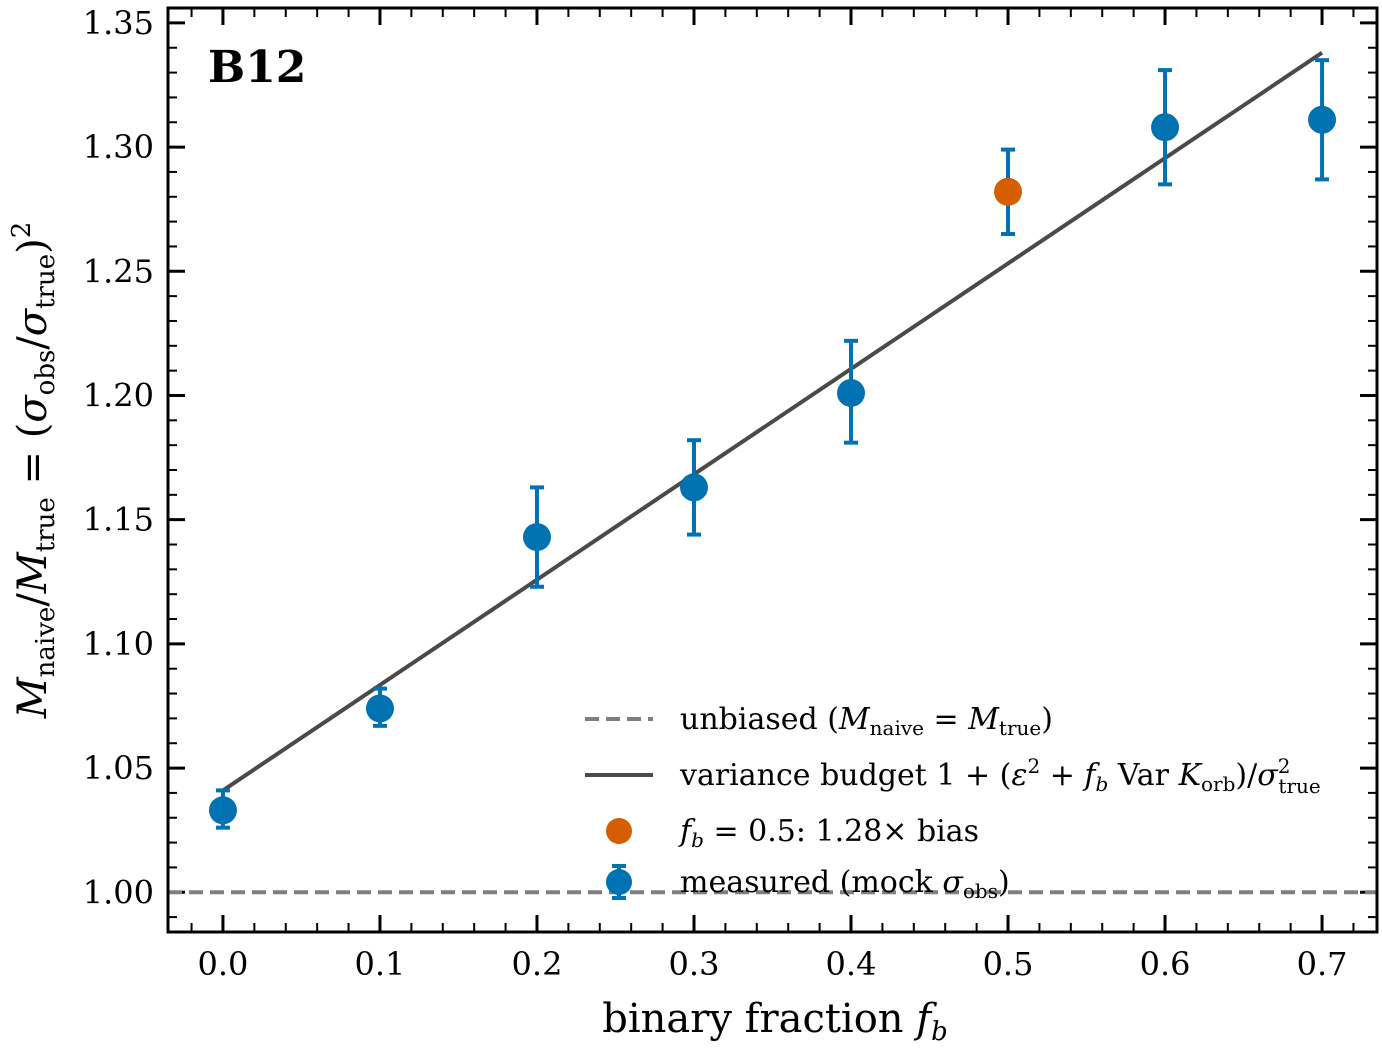 This screenshot has width=1382, height=1049. What do you see at coordinates (1284, 766) in the screenshot?
I see `legend-budget-sigsup: 2` at bounding box center [1284, 766].